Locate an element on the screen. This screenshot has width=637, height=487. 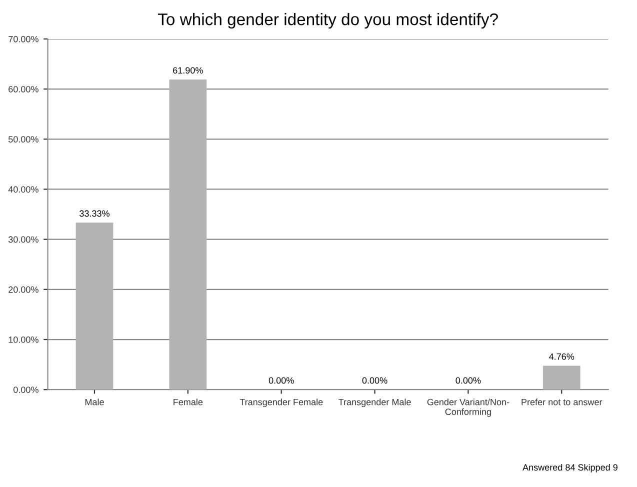
y-tick-label: 30.00% is located at coordinates (23, 239).